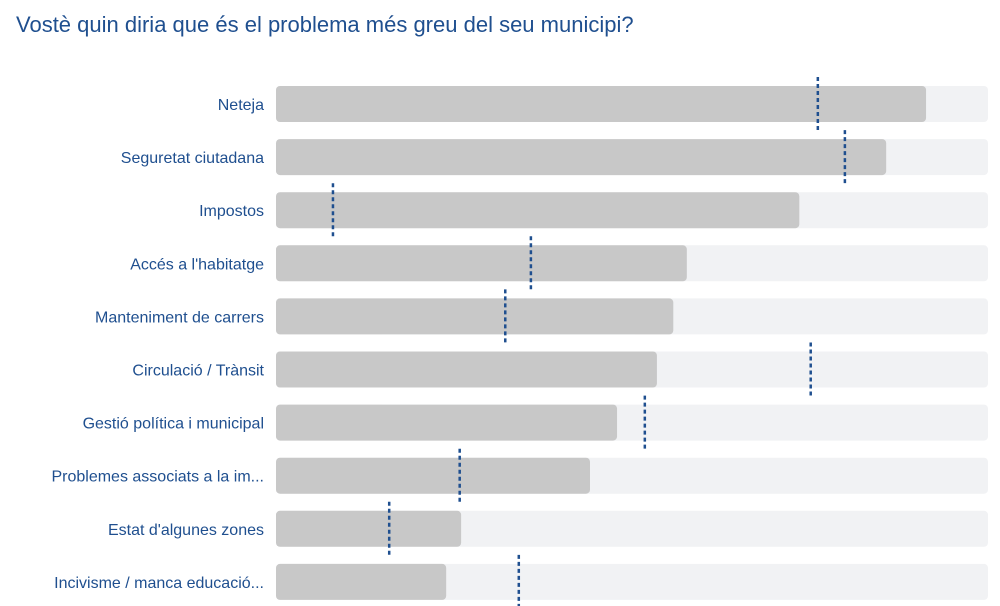  What do you see at coordinates (192, 158) in the screenshot?
I see `category-label: Seguretat ciutadana` at bounding box center [192, 158].